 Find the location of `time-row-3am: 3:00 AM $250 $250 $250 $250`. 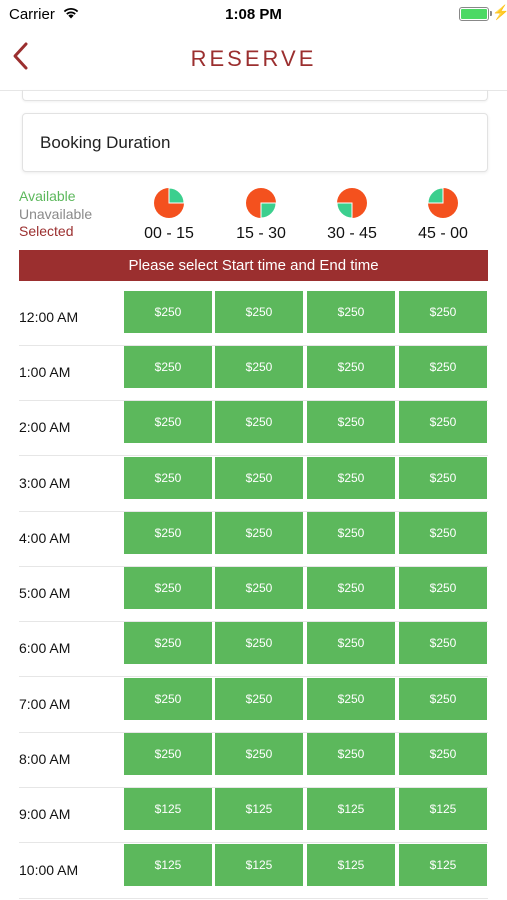

time-row-3am: 3:00 AM $250 $250 $250 $250 is located at coordinates (253, 484).